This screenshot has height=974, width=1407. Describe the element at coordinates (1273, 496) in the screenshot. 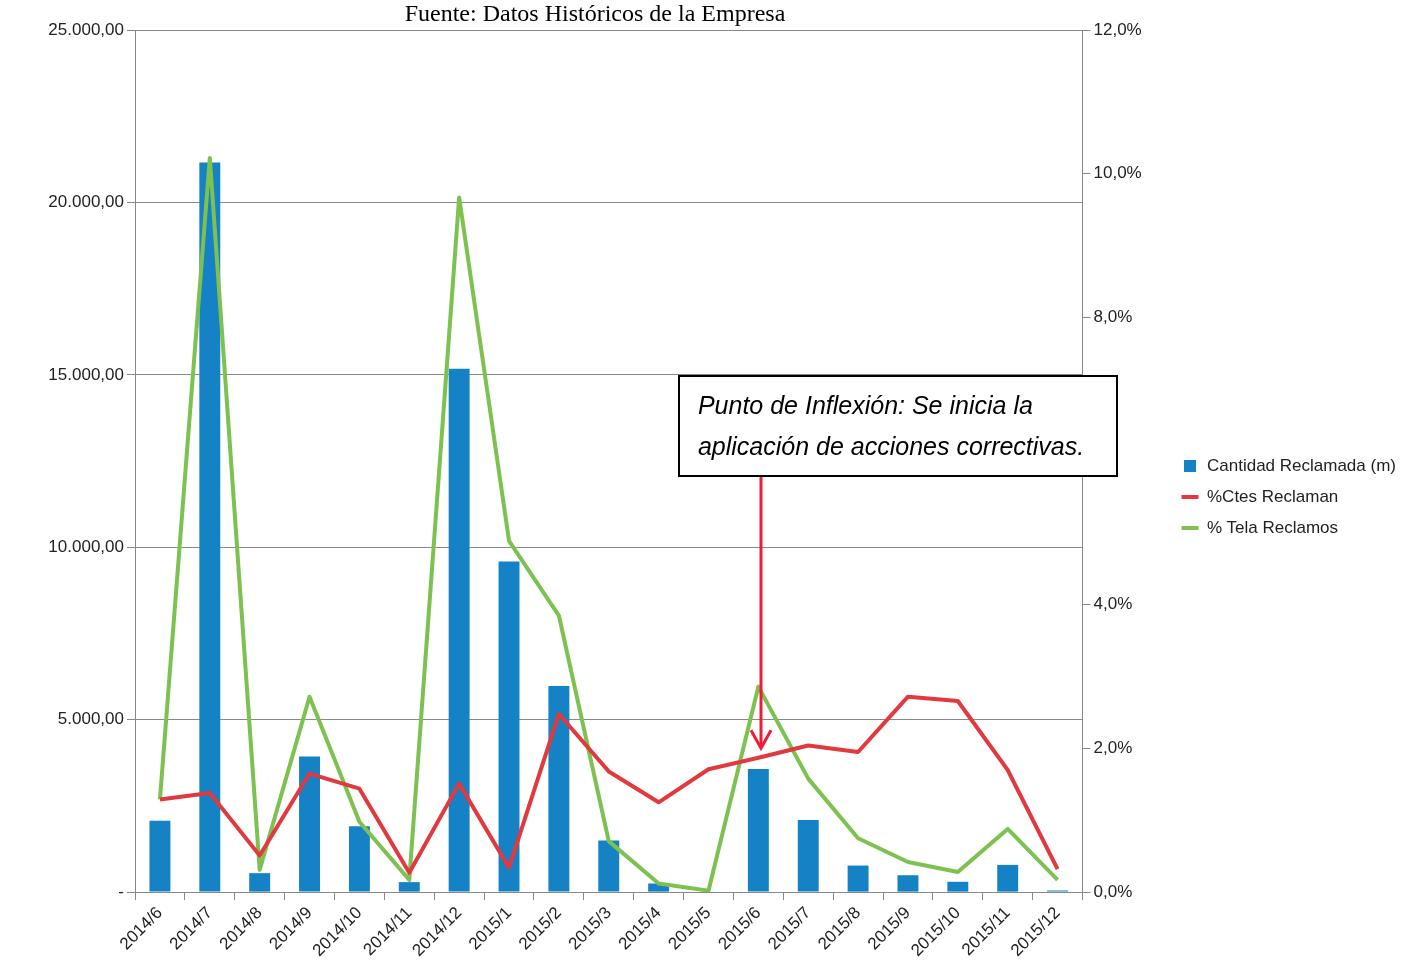

I see `legend-label: %Ctes Reclaman` at that location.